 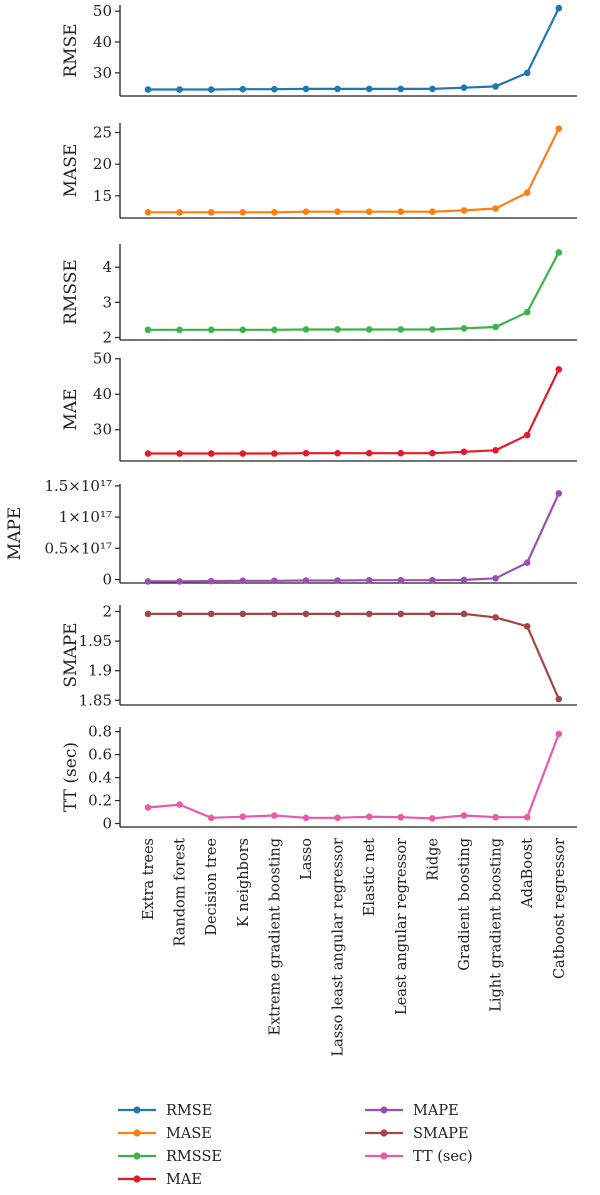 What do you see at coordinates (102, 430) in the screenshot?
I see `y-tick-label: 30` at bounding box center [102, 430].